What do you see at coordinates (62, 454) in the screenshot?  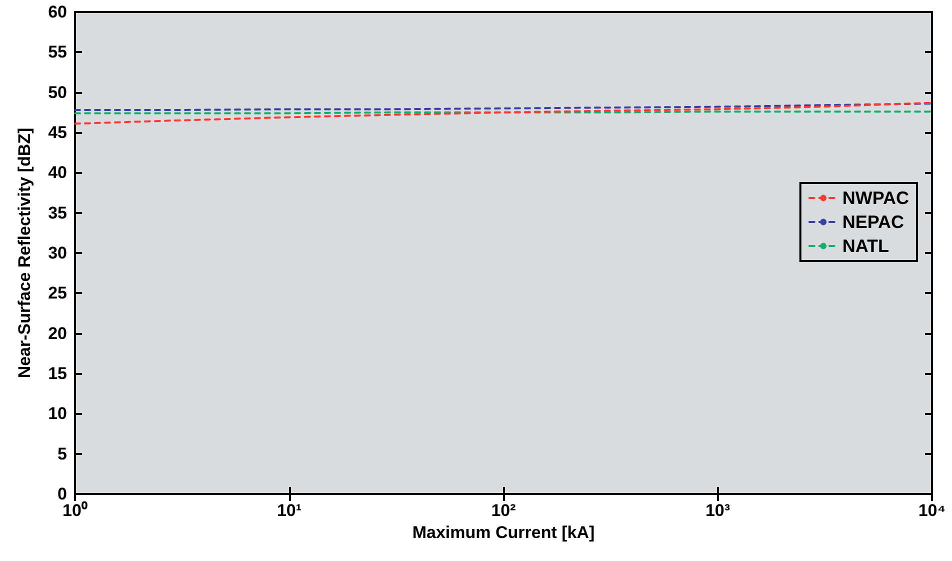 I see `y-tick-label: 5` at bounding box center [62, 454].